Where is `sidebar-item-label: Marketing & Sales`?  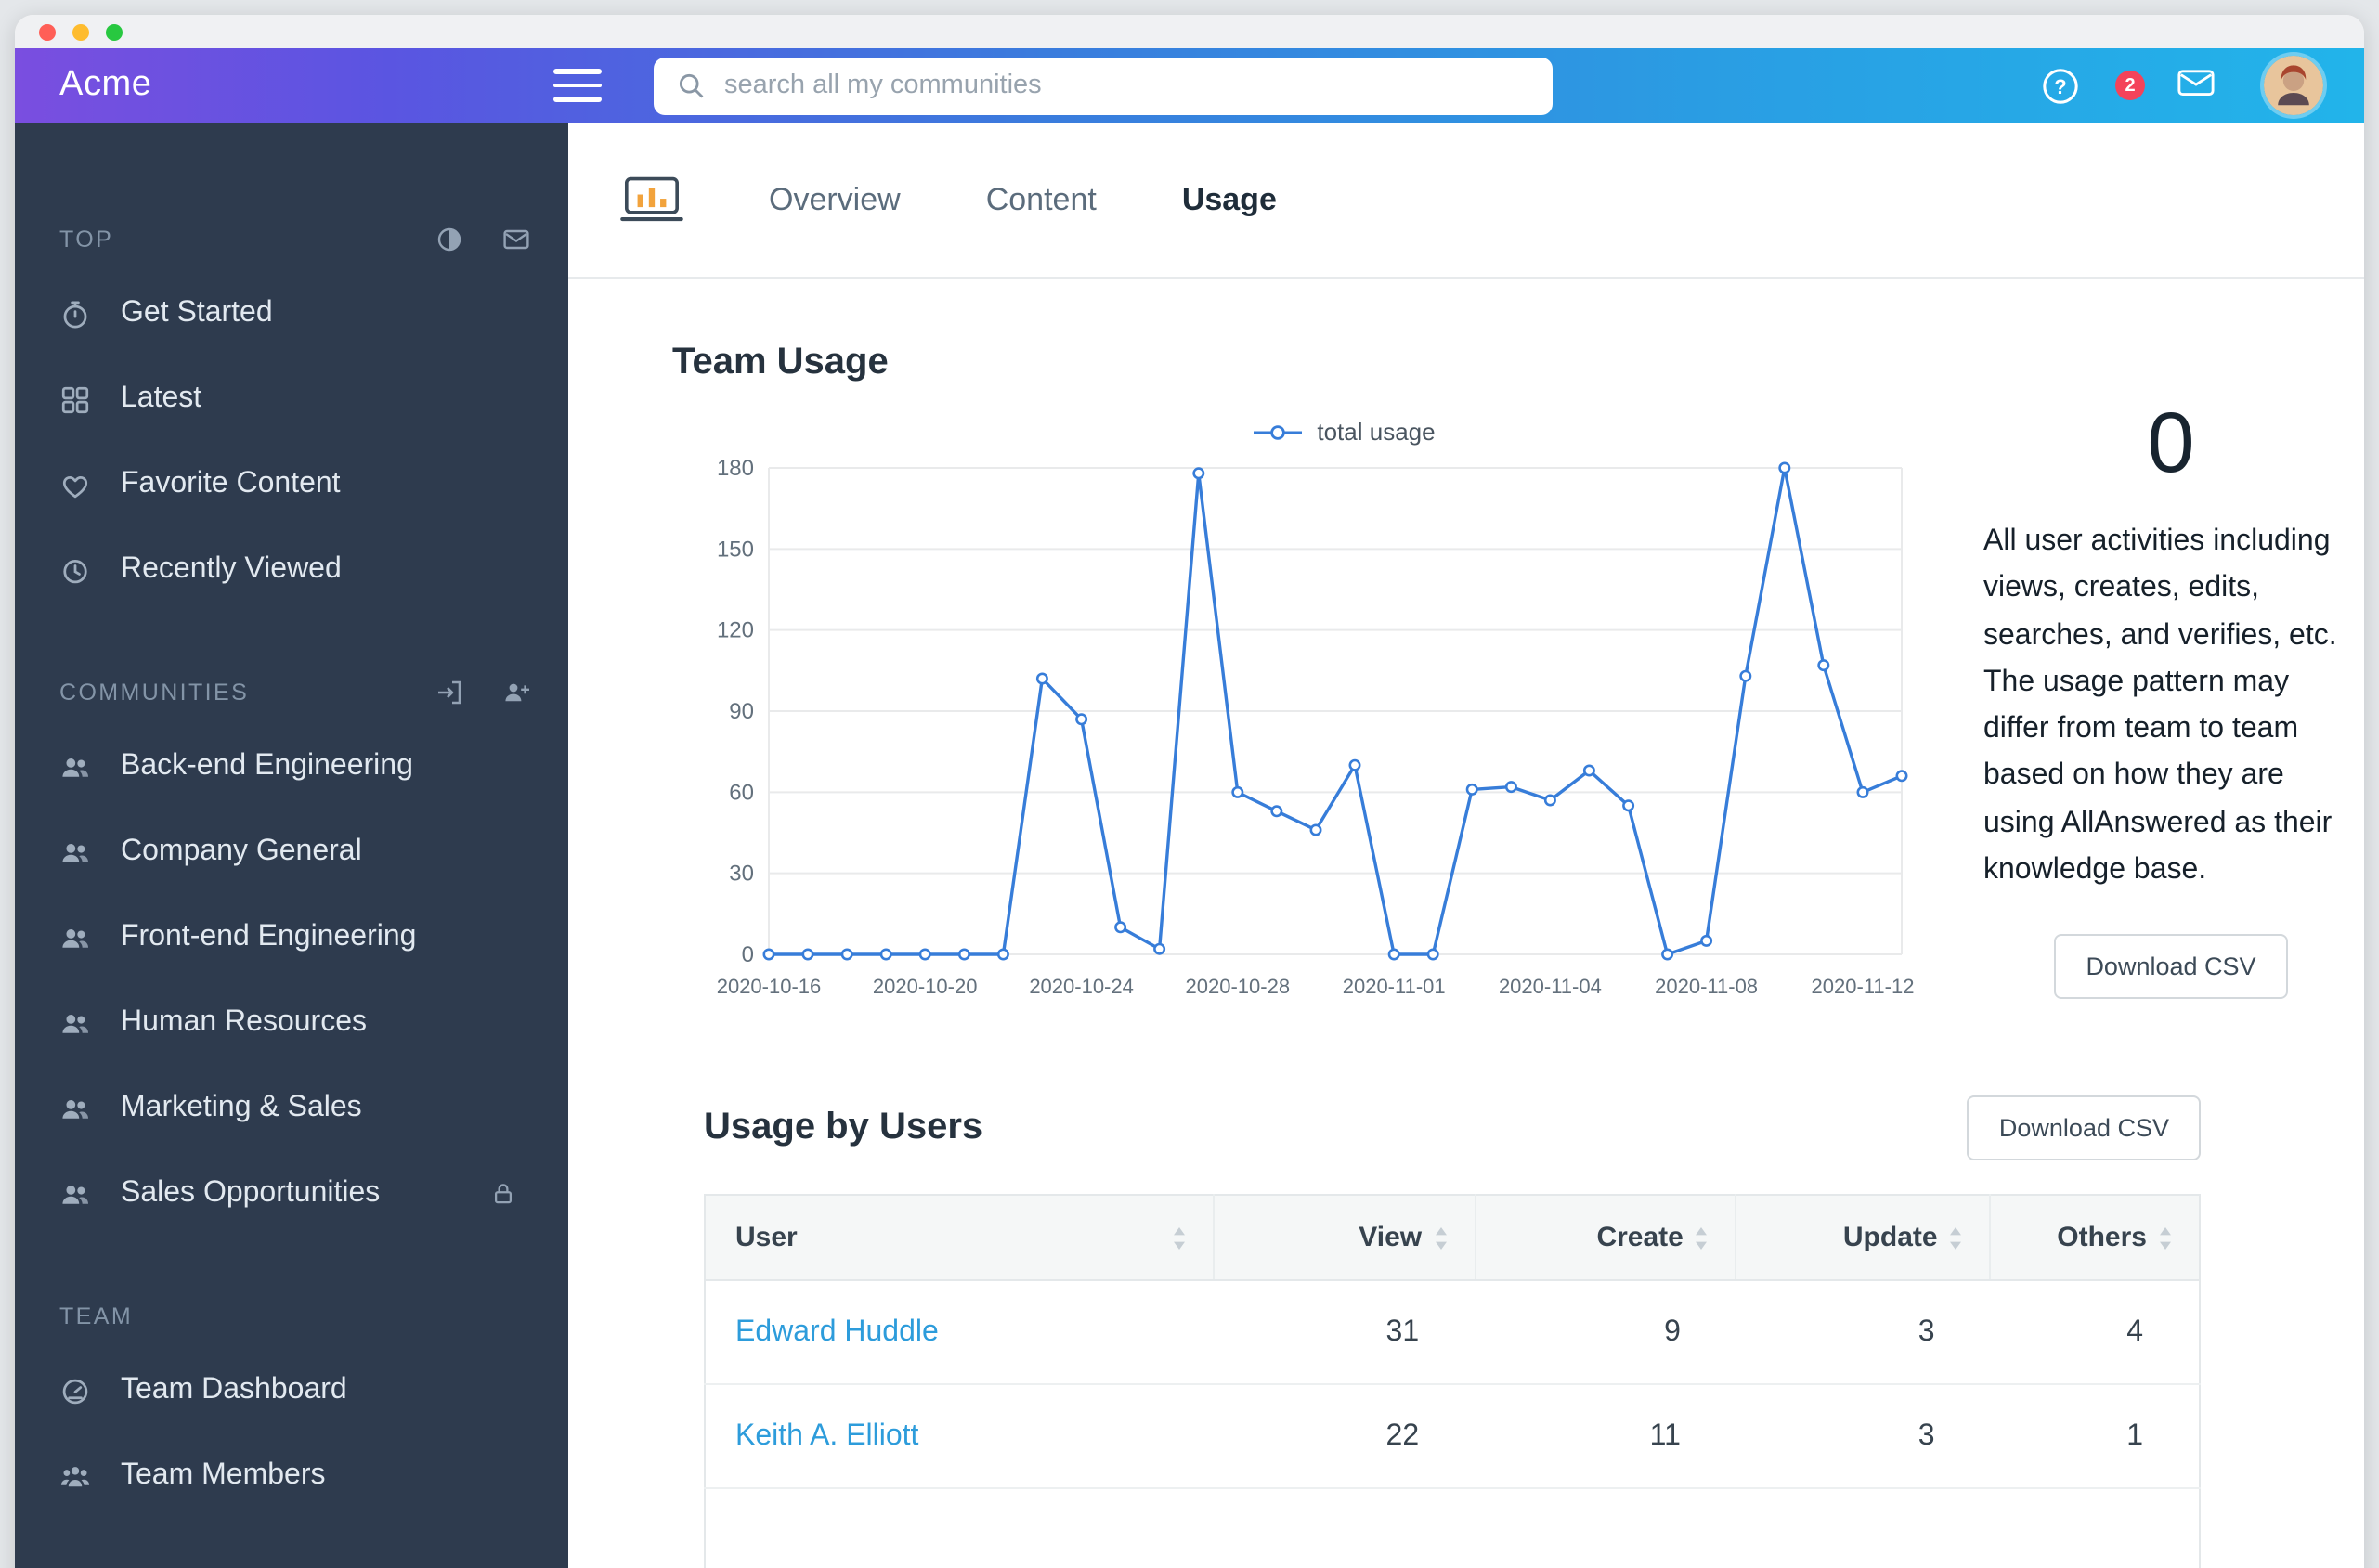 sidebar-item-label: Marketing & Sales is located at coordinates (241, 1107).